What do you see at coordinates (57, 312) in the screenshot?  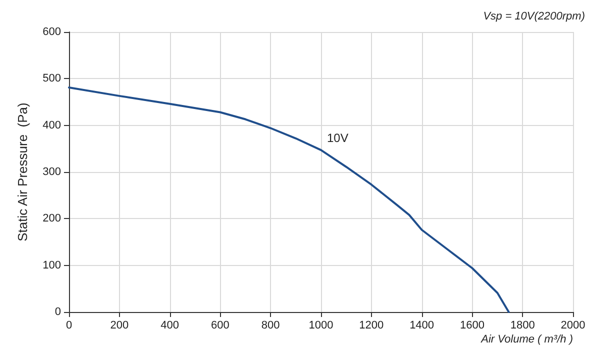 I see `y-tick-label: 0` at bounding box center [57, 312].